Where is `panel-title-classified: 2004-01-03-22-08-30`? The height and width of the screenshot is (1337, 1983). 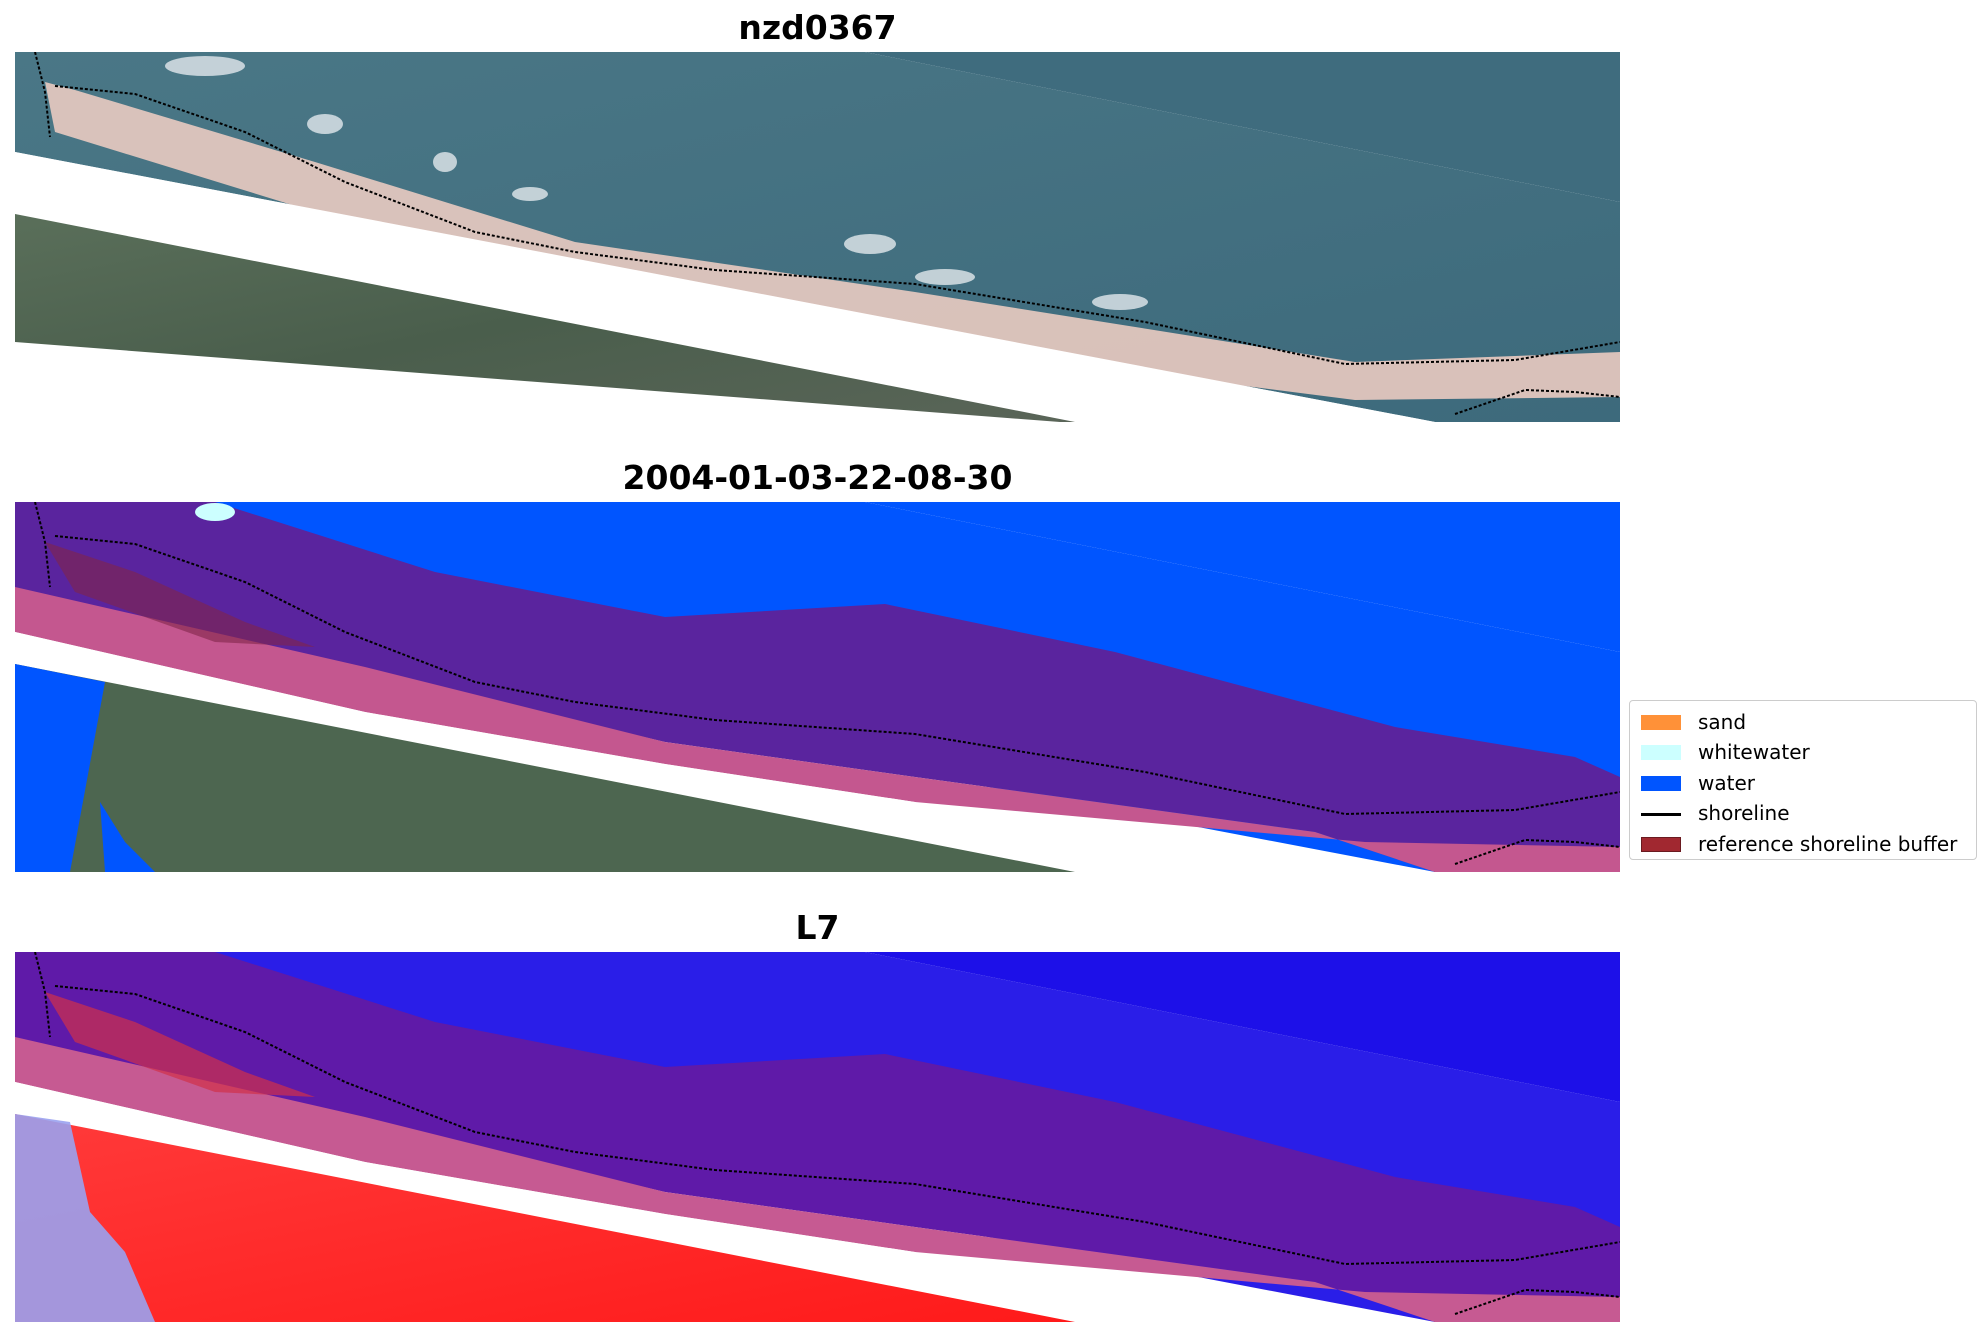
panel-title-classified: 2004-01-03-22-08-30 is located at coordinates (817, 477).